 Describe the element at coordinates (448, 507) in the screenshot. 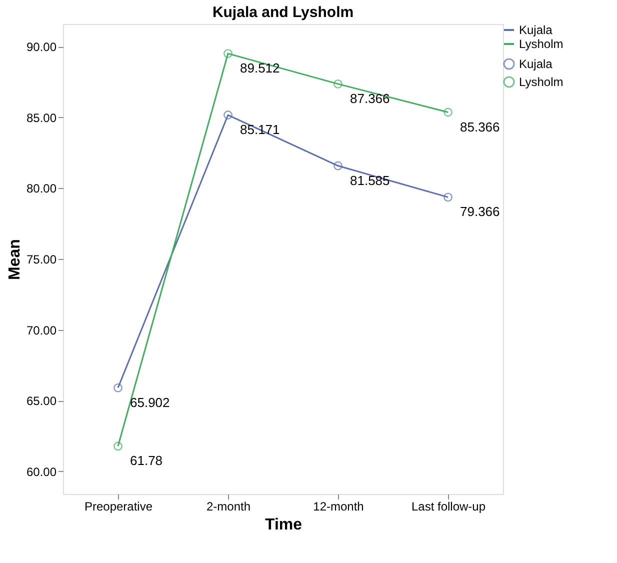

I see `x-tick-label: Last follow-up` at that location.